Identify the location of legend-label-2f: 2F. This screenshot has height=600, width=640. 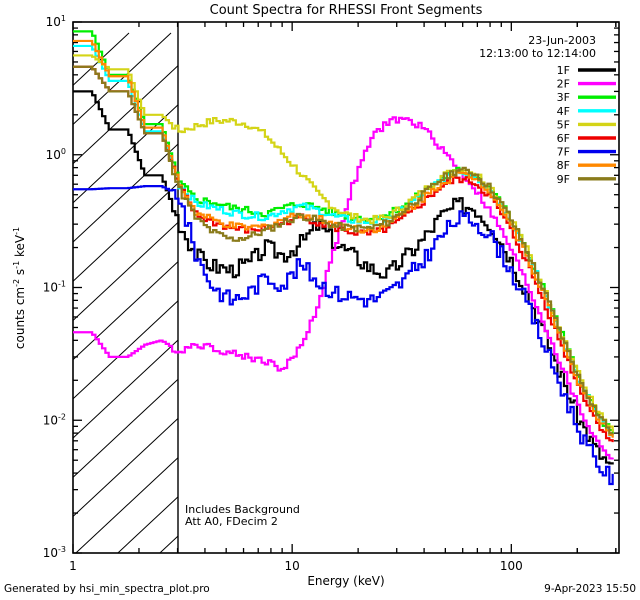
(563, 84).